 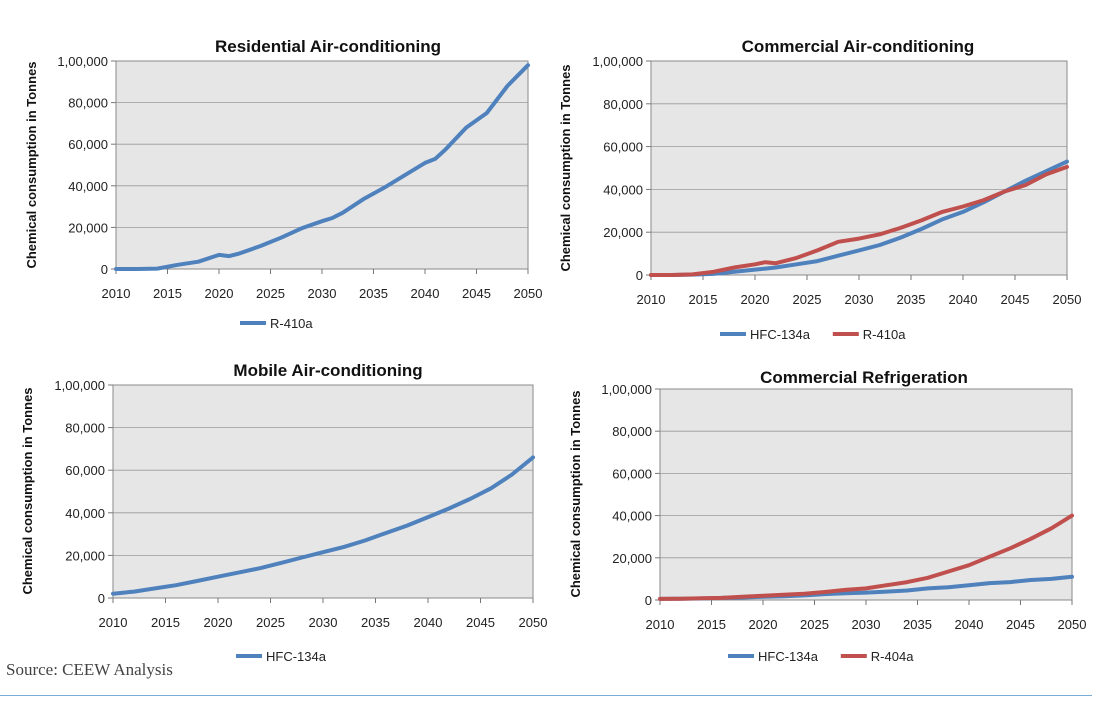 What do you see at coordinates (323, 525) in the screenshot?
I see `series-line-hfc-134a` at bounding box center [323, 525].